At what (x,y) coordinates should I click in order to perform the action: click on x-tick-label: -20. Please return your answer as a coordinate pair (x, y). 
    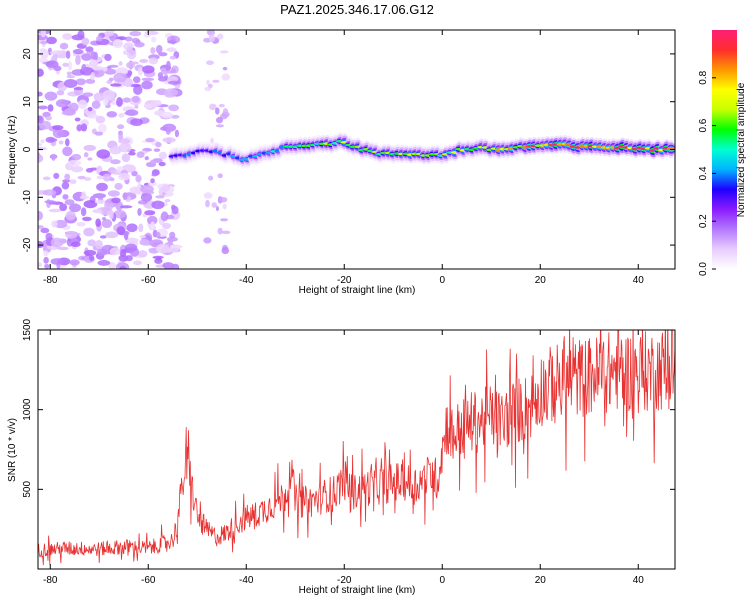
    Looking at the image, I should click on (344, 280).